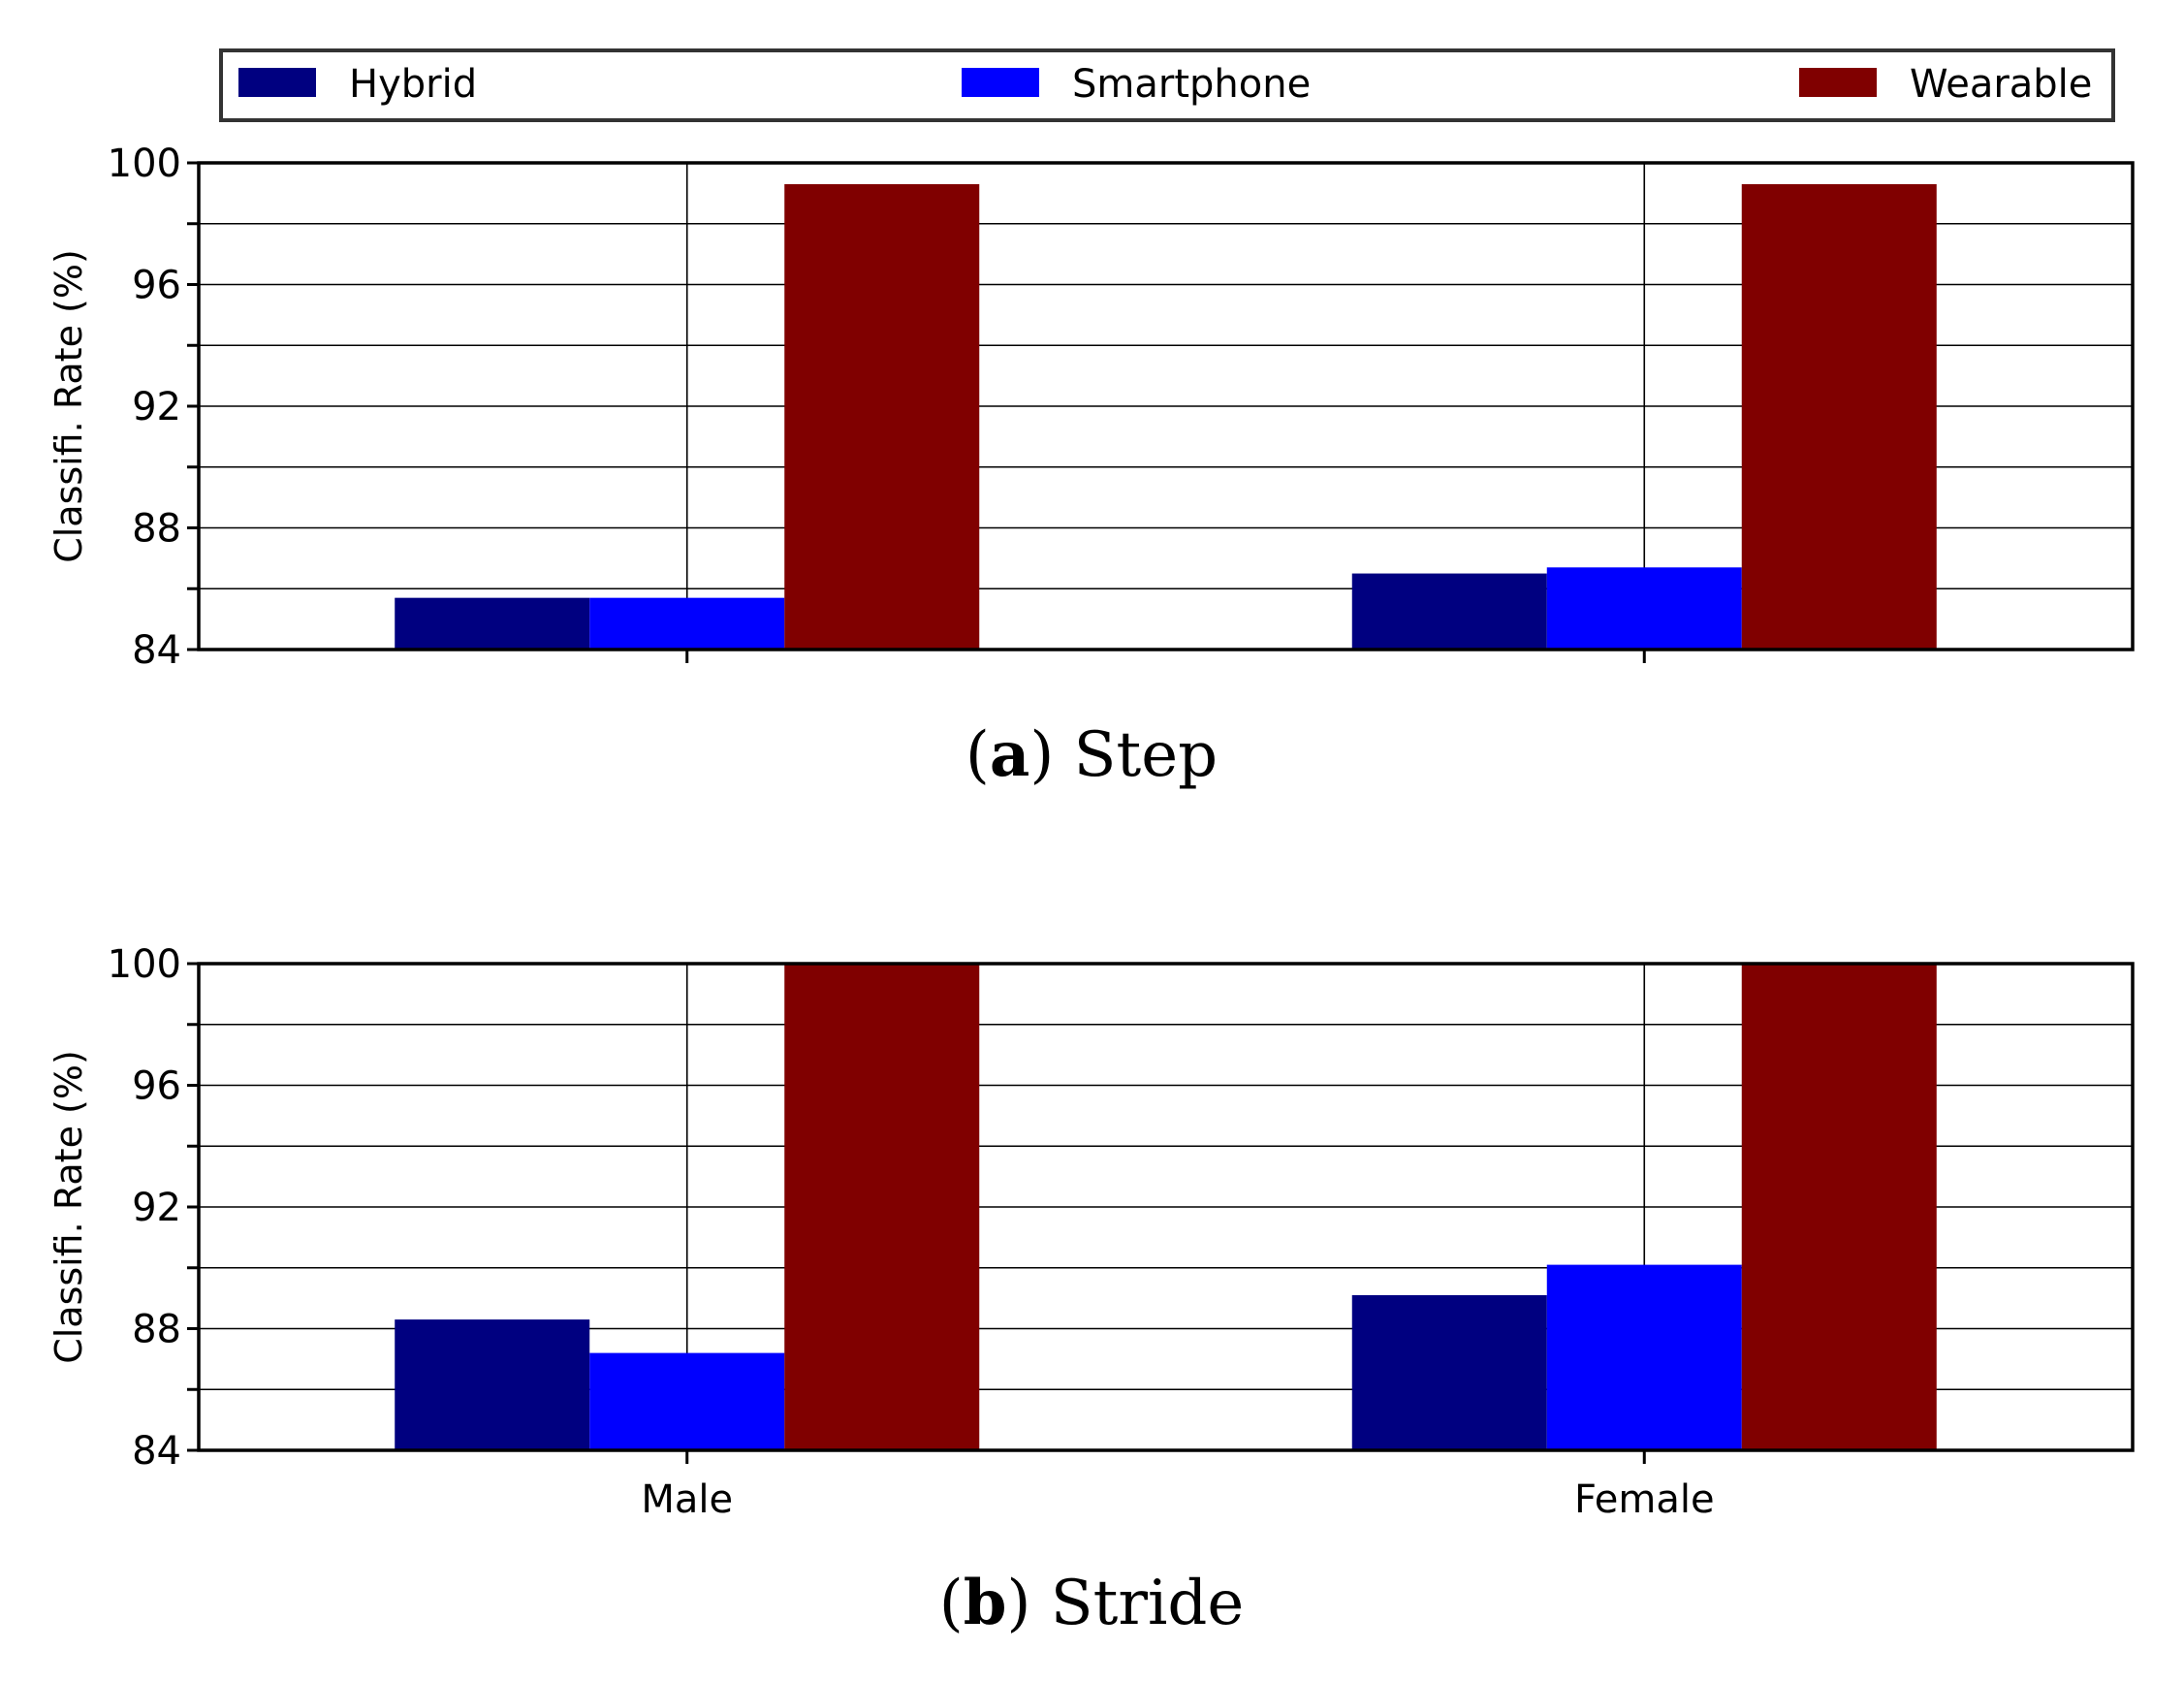 This screenshot has width=2184, height=1682. What do you see at coordinates (1092, 1603) in the screenshot?
I see `panel-caption: (b) Stride` at bounding box center [1092, 1603].